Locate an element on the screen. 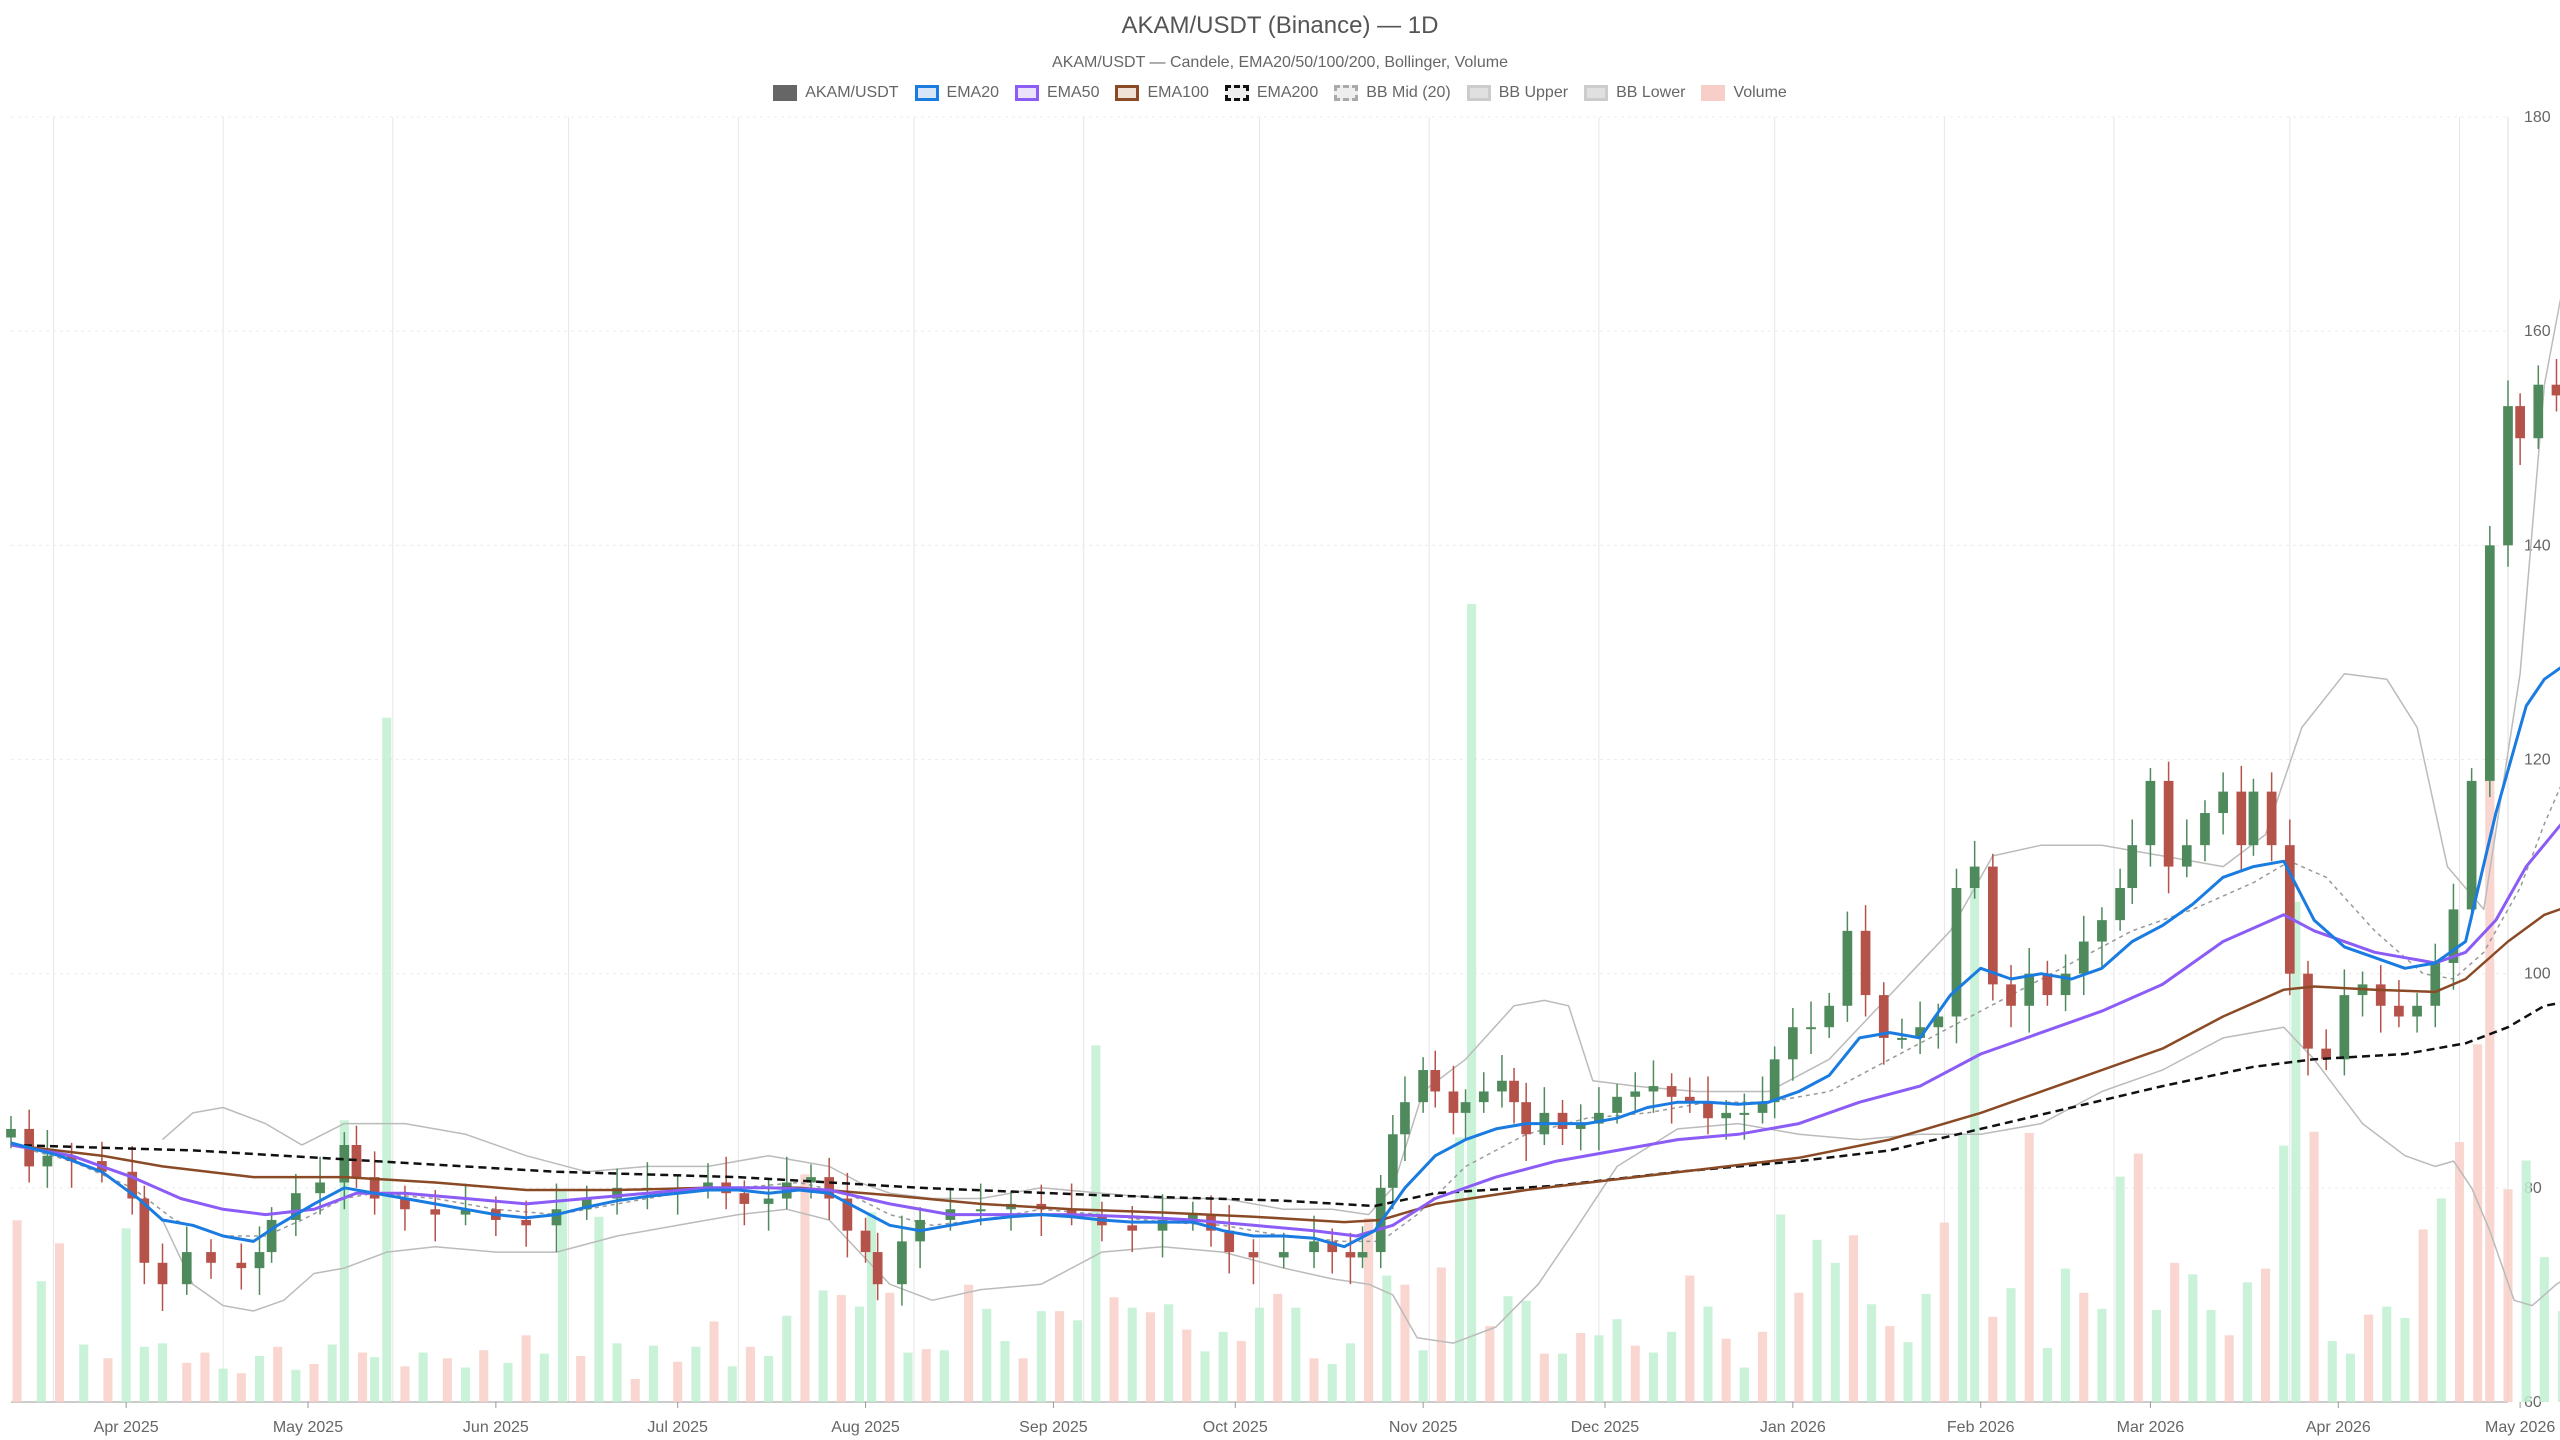  legend-item-4: EMA200 is located at coordinates (1271, 93).